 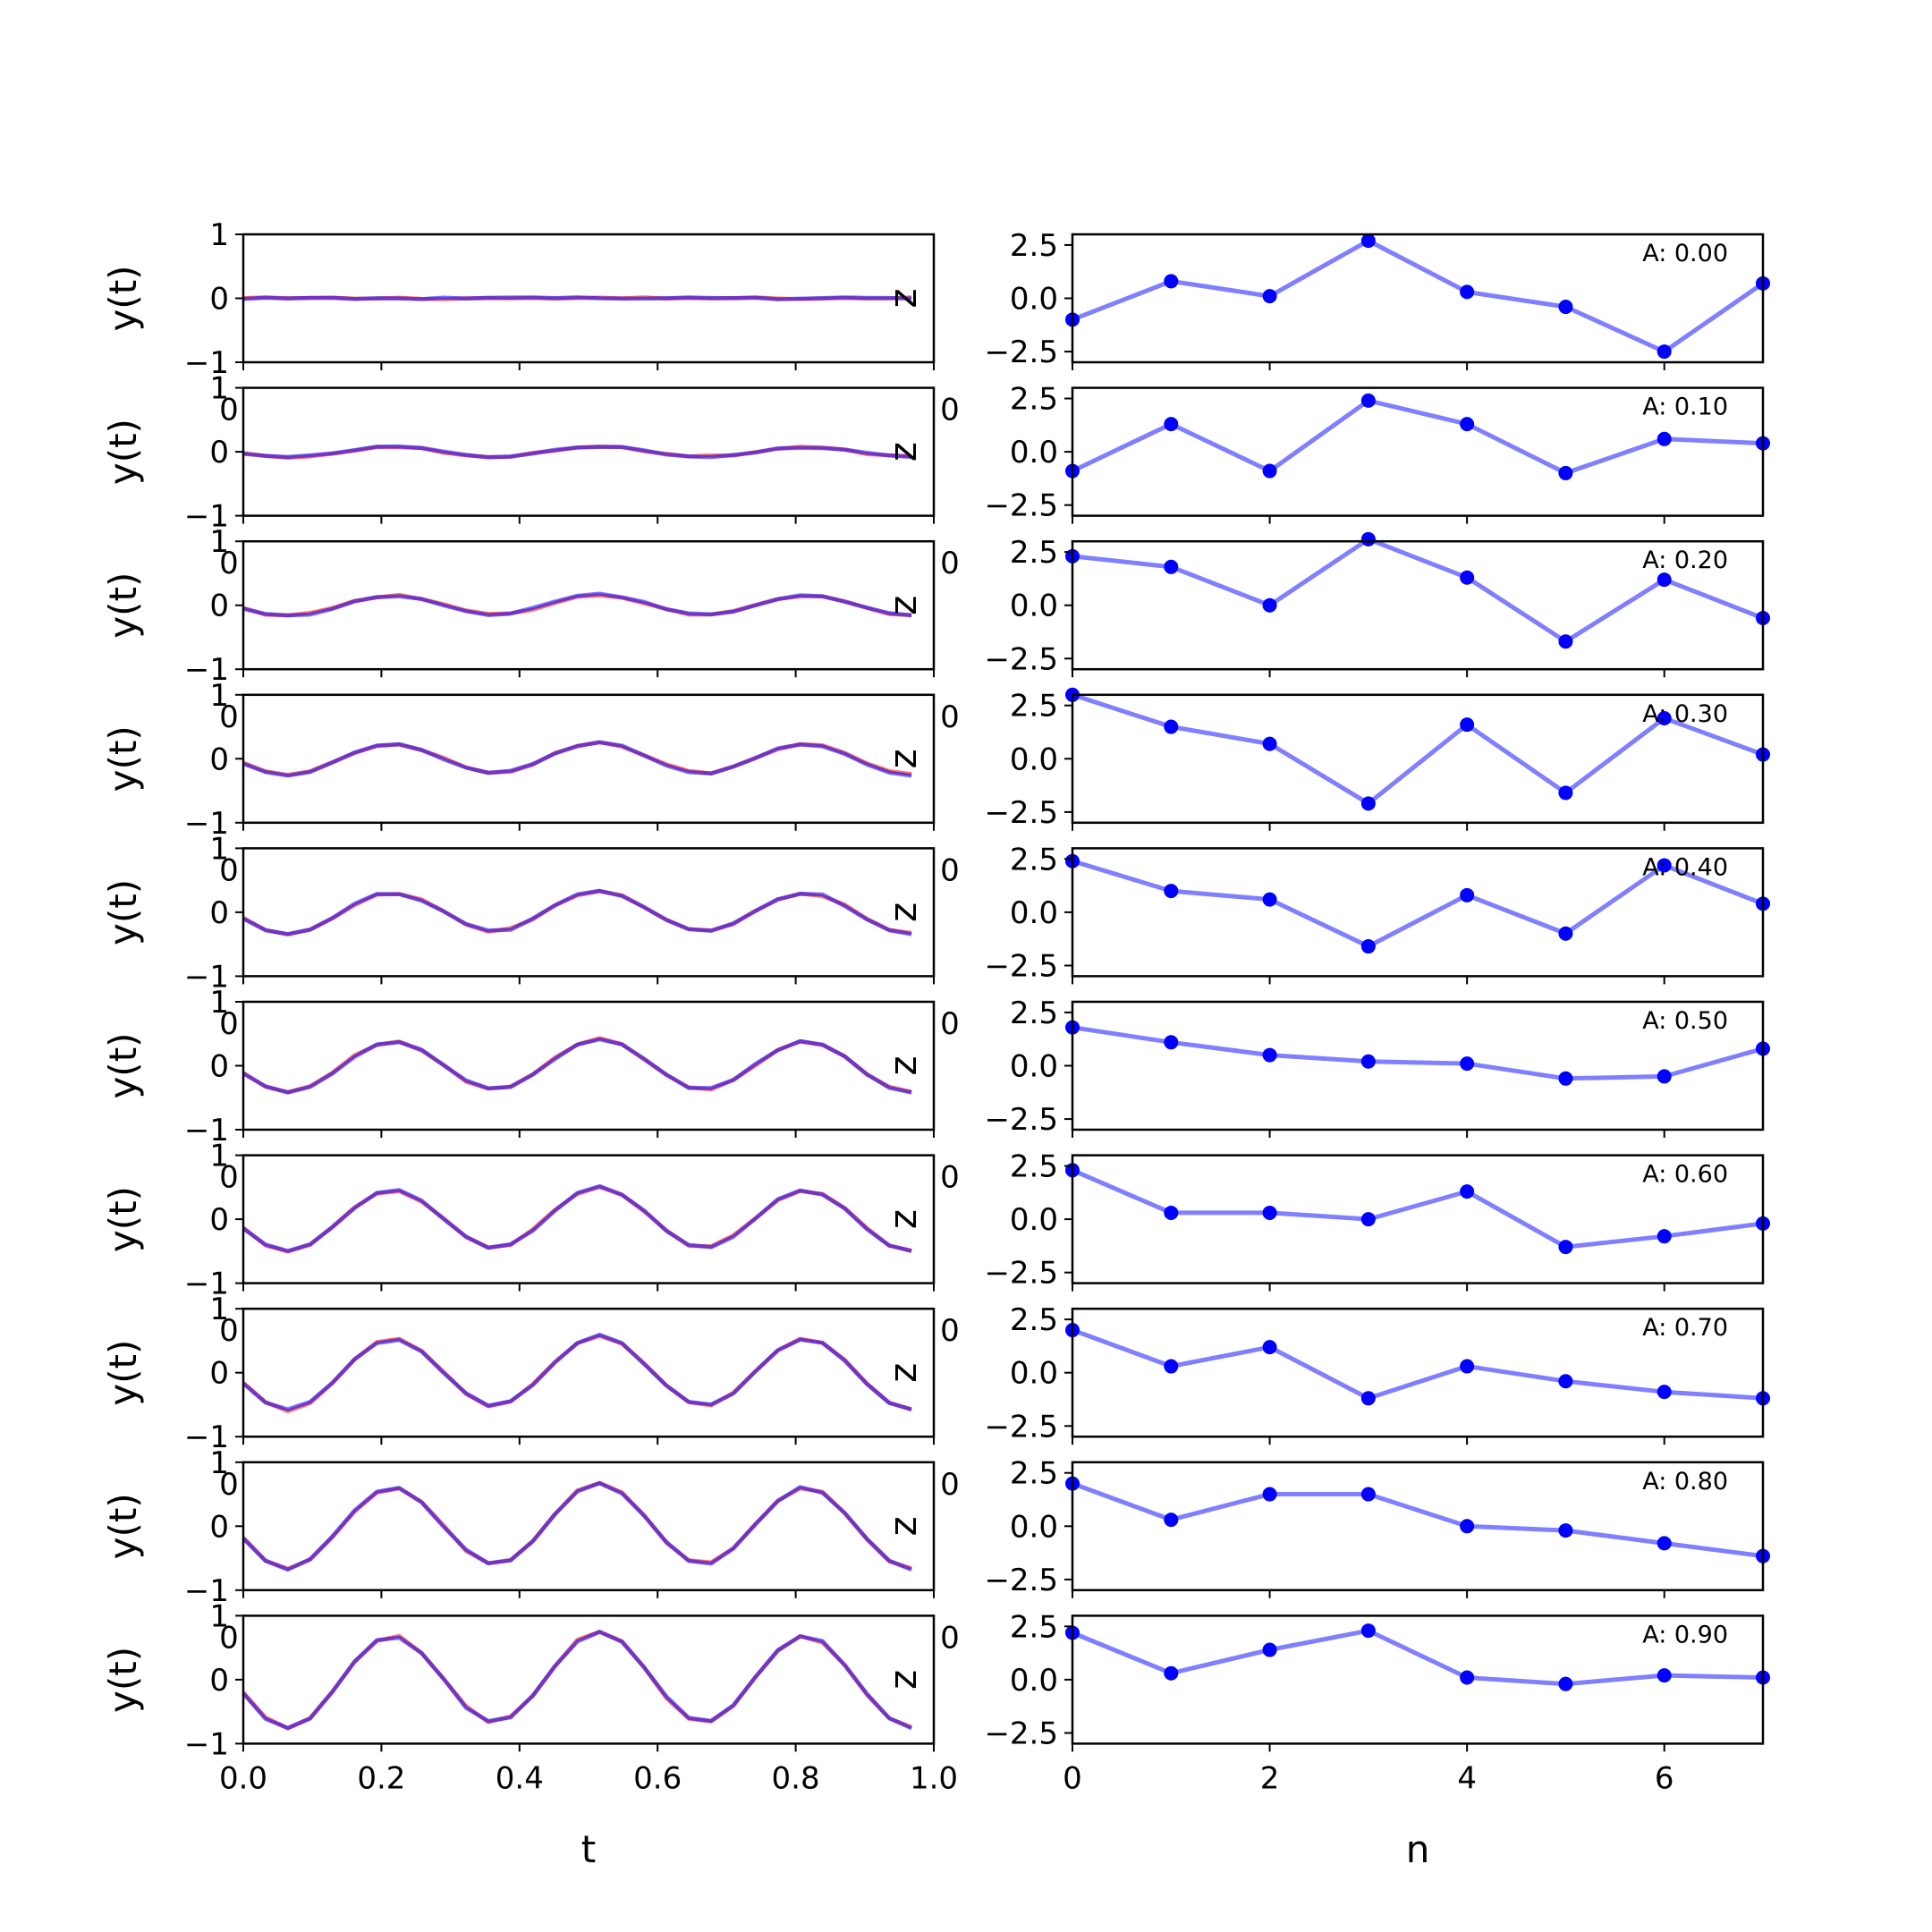 What do you see at coordinates (1685, 1482) in the screenshot?
I see `amplitude-annotation: A: 0.80` at bounding box center [1685, 1482].